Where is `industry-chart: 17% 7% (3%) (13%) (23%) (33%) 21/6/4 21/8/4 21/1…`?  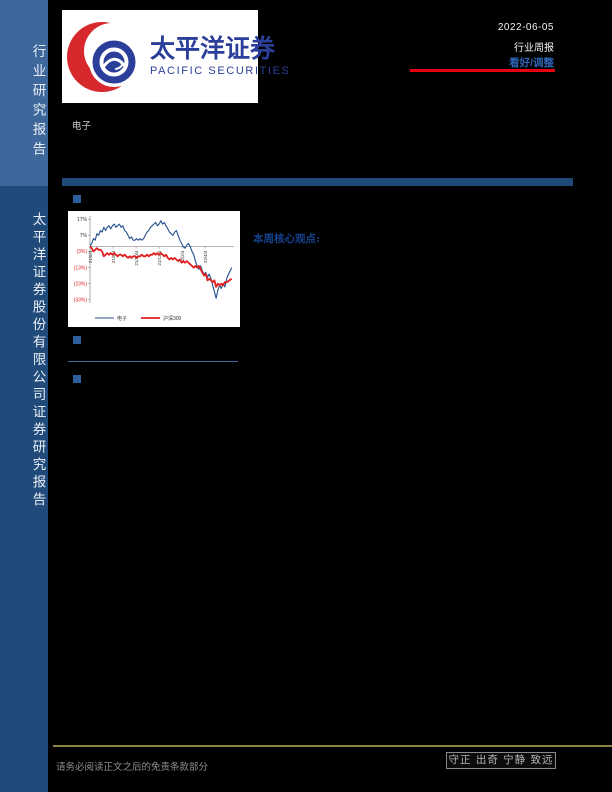
industry-chart: 17% 7% (3%) (13%) (23%) (33%) 21/6/4 21/8/4 21/1… is located at coordinates (154, 269).